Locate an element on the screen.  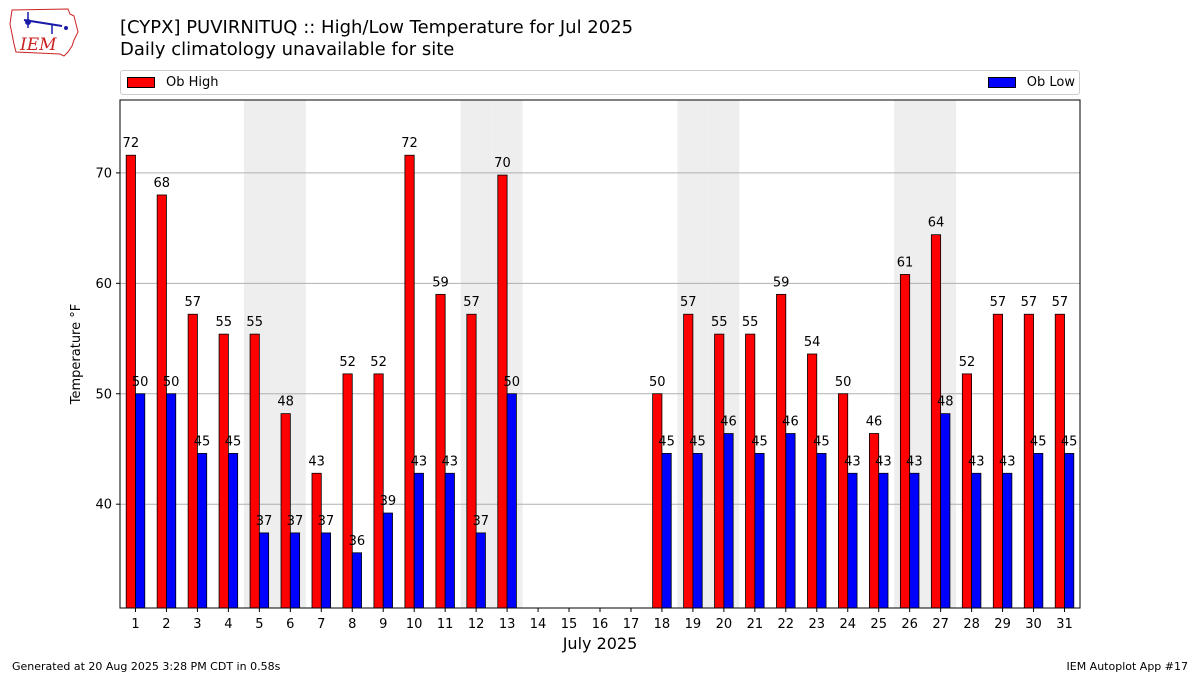
x-tick-label: 4 is located at coordinates (228, 624).